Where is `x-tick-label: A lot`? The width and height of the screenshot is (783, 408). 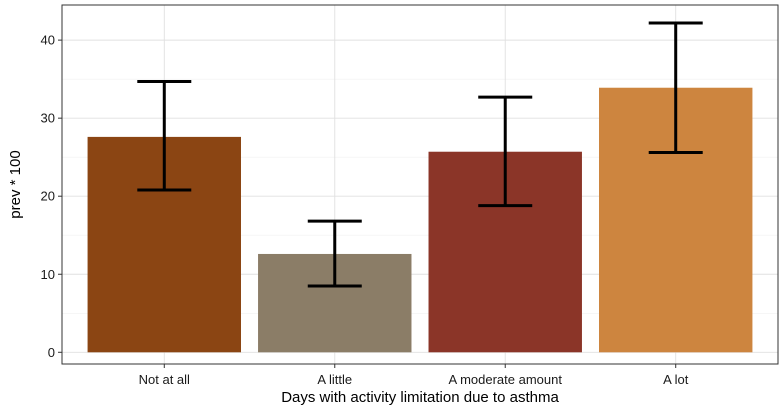 x-tick-label: A lot is located at coordinates (676, 379).